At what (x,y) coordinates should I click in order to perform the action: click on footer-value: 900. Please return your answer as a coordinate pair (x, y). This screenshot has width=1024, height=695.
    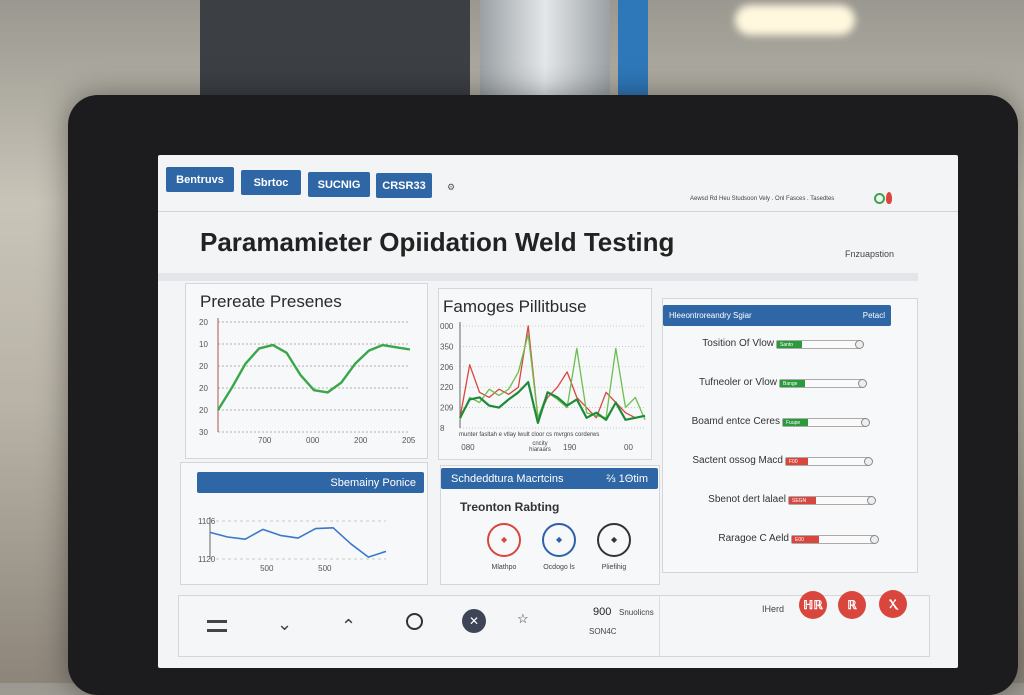
    Looking at the image, I should click on (602, 612).